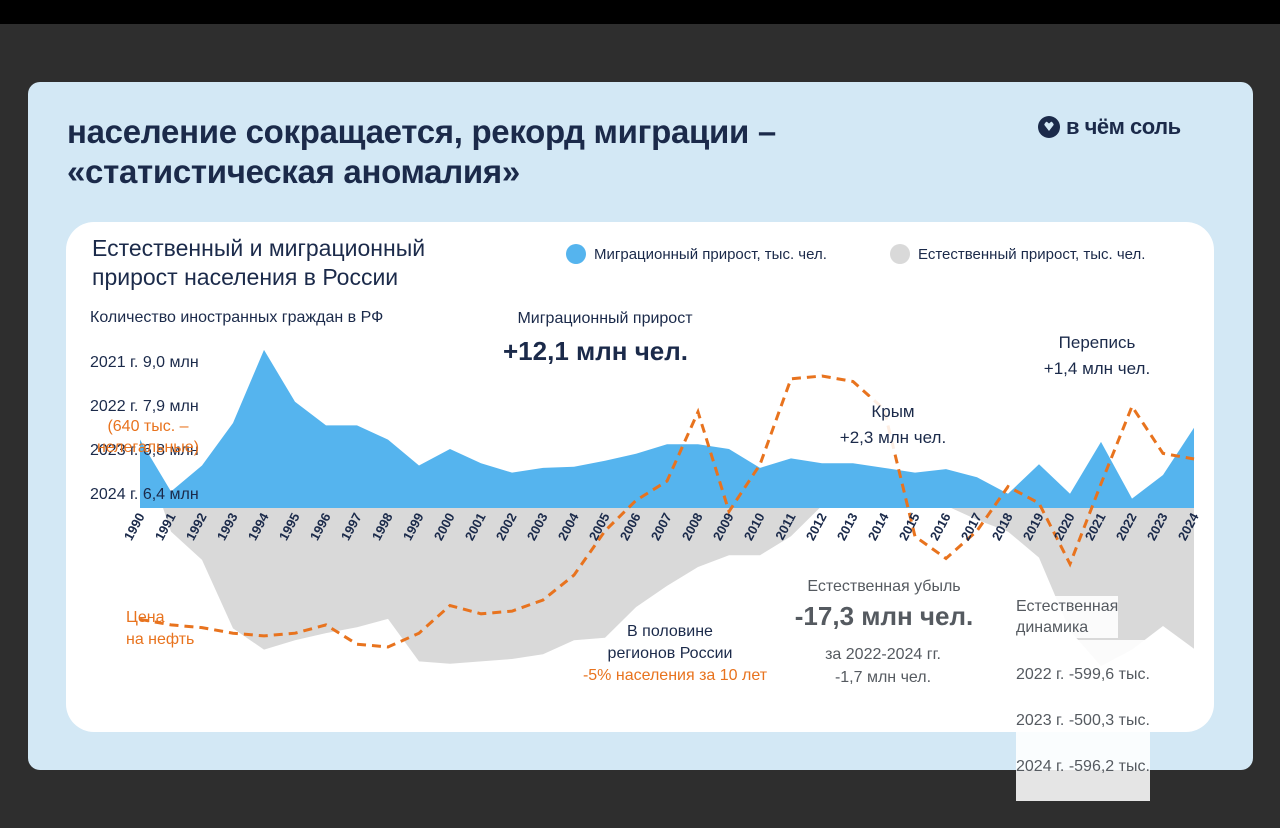 This screenshot has height=828, width=1280. What do you see at coordinates (878, 526) in the screenshot?
I see `x-tick-label: 2014` at bounding box center [878, 526].